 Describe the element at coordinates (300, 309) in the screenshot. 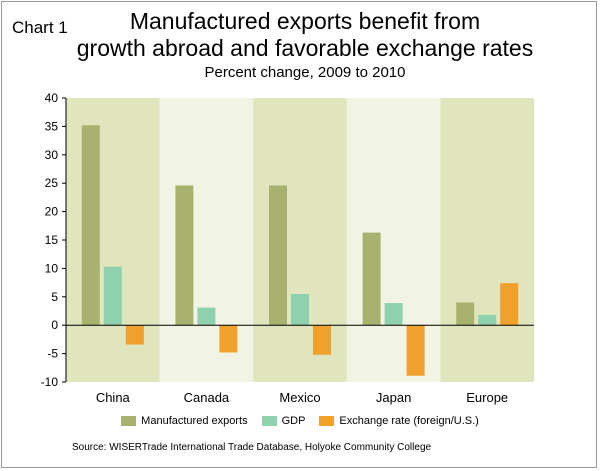

I see `bar-mexico-gdp` at that location.